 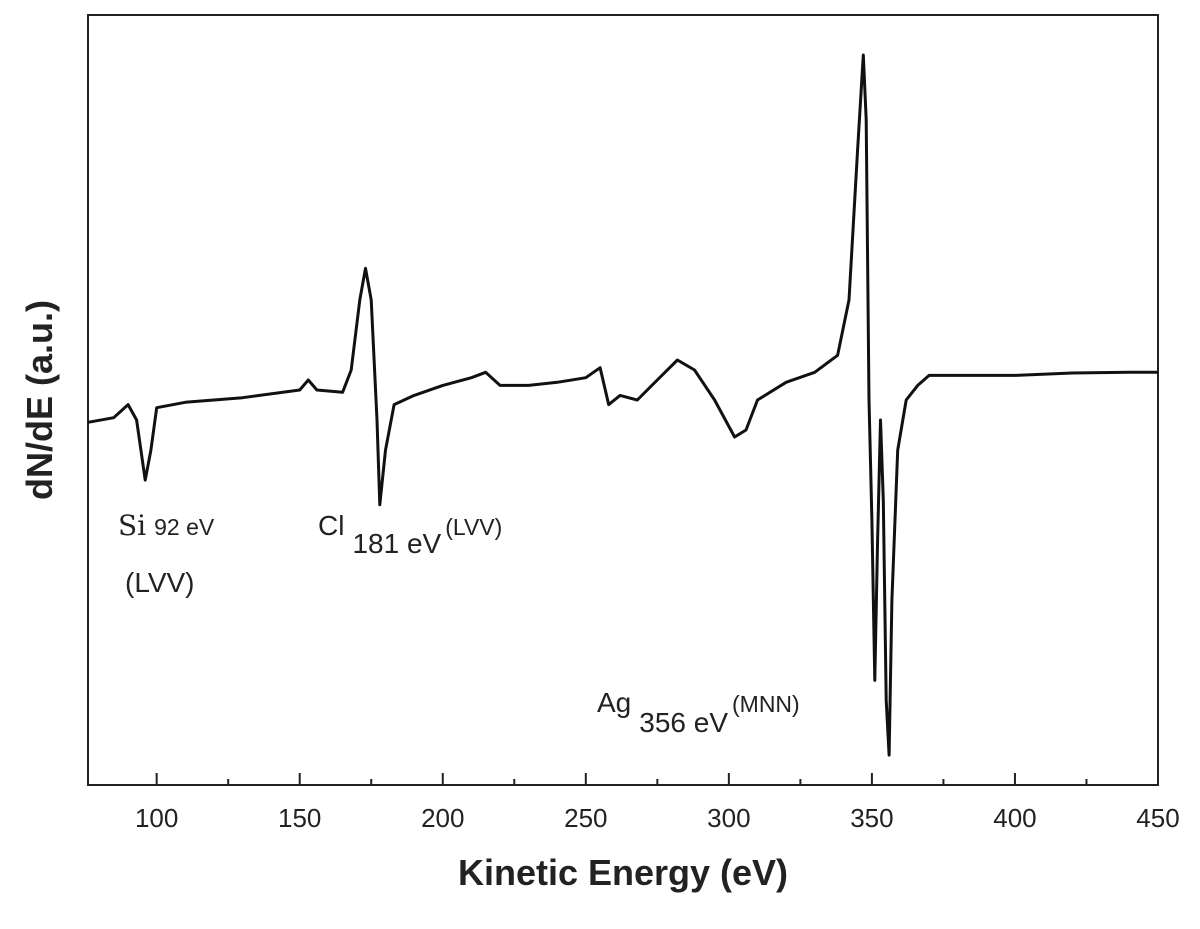 I want to click on annotation: Cl 181 eV(LVV), so click(x=410, y=534).